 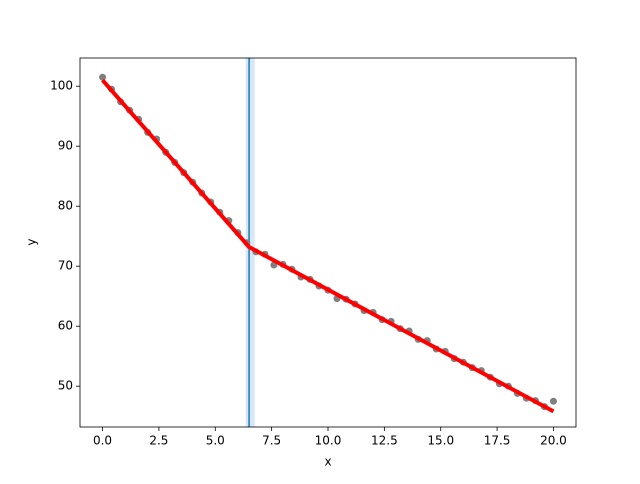 I want to click on x-tick-label: 0.0, so click(x=102, y=441).